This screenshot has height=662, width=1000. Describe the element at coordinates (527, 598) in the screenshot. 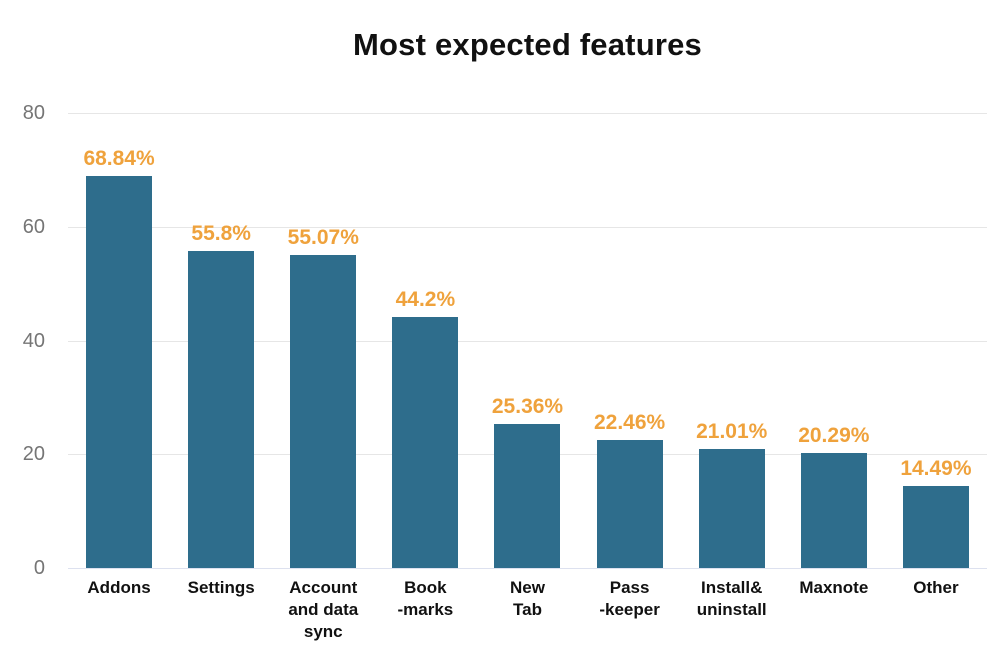

I see `x-axis-label: New Tab` at that location.